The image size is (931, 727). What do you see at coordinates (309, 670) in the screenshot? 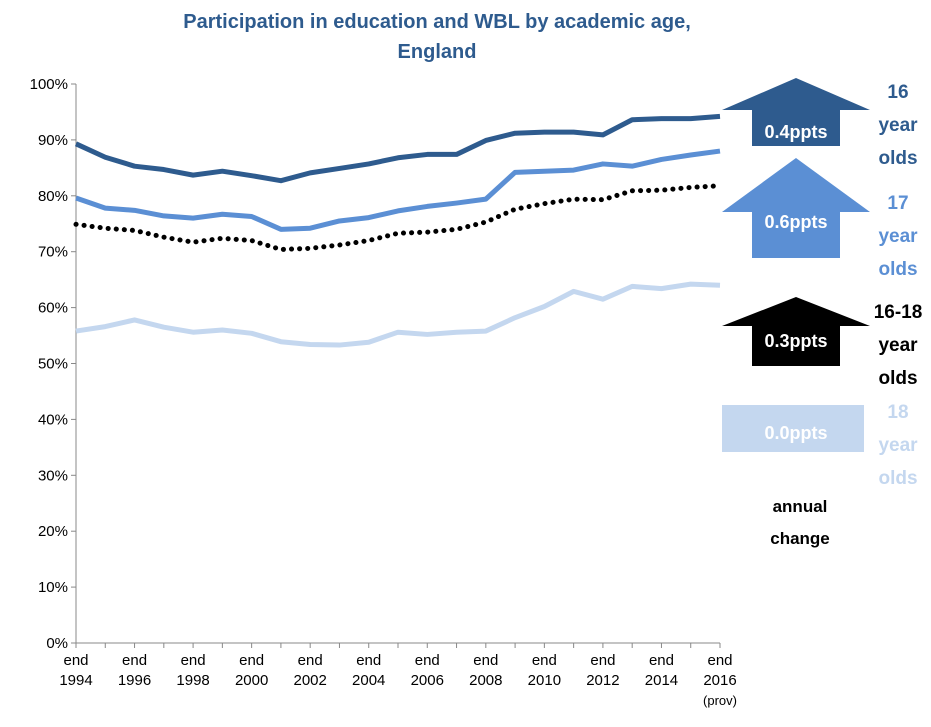
I see `x-tick-label: end 2002` at bounding box center [309, 670].